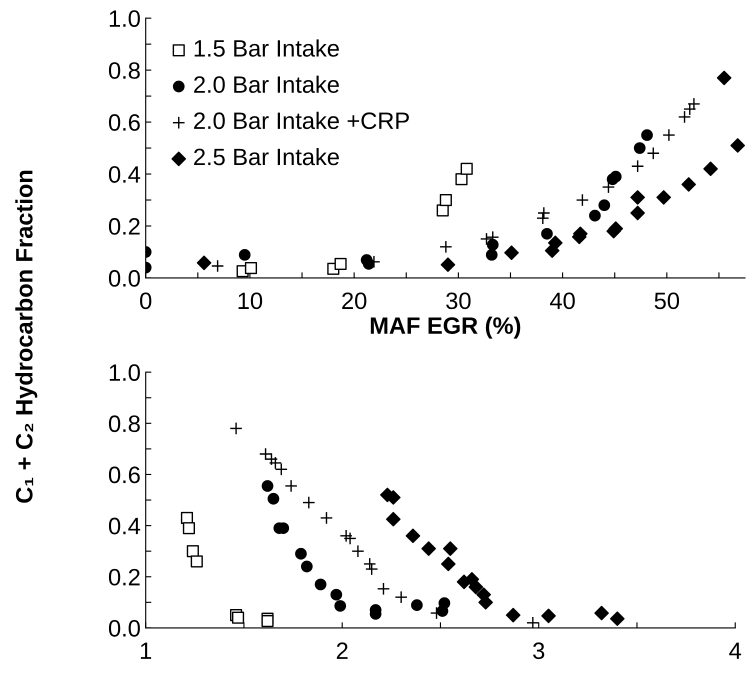 Image resolution: width=751 pixels, height=673 pixels. Describe the element at coordinates (735, 650) in the screenshot. I see `x-tick-label: 4` at that location.